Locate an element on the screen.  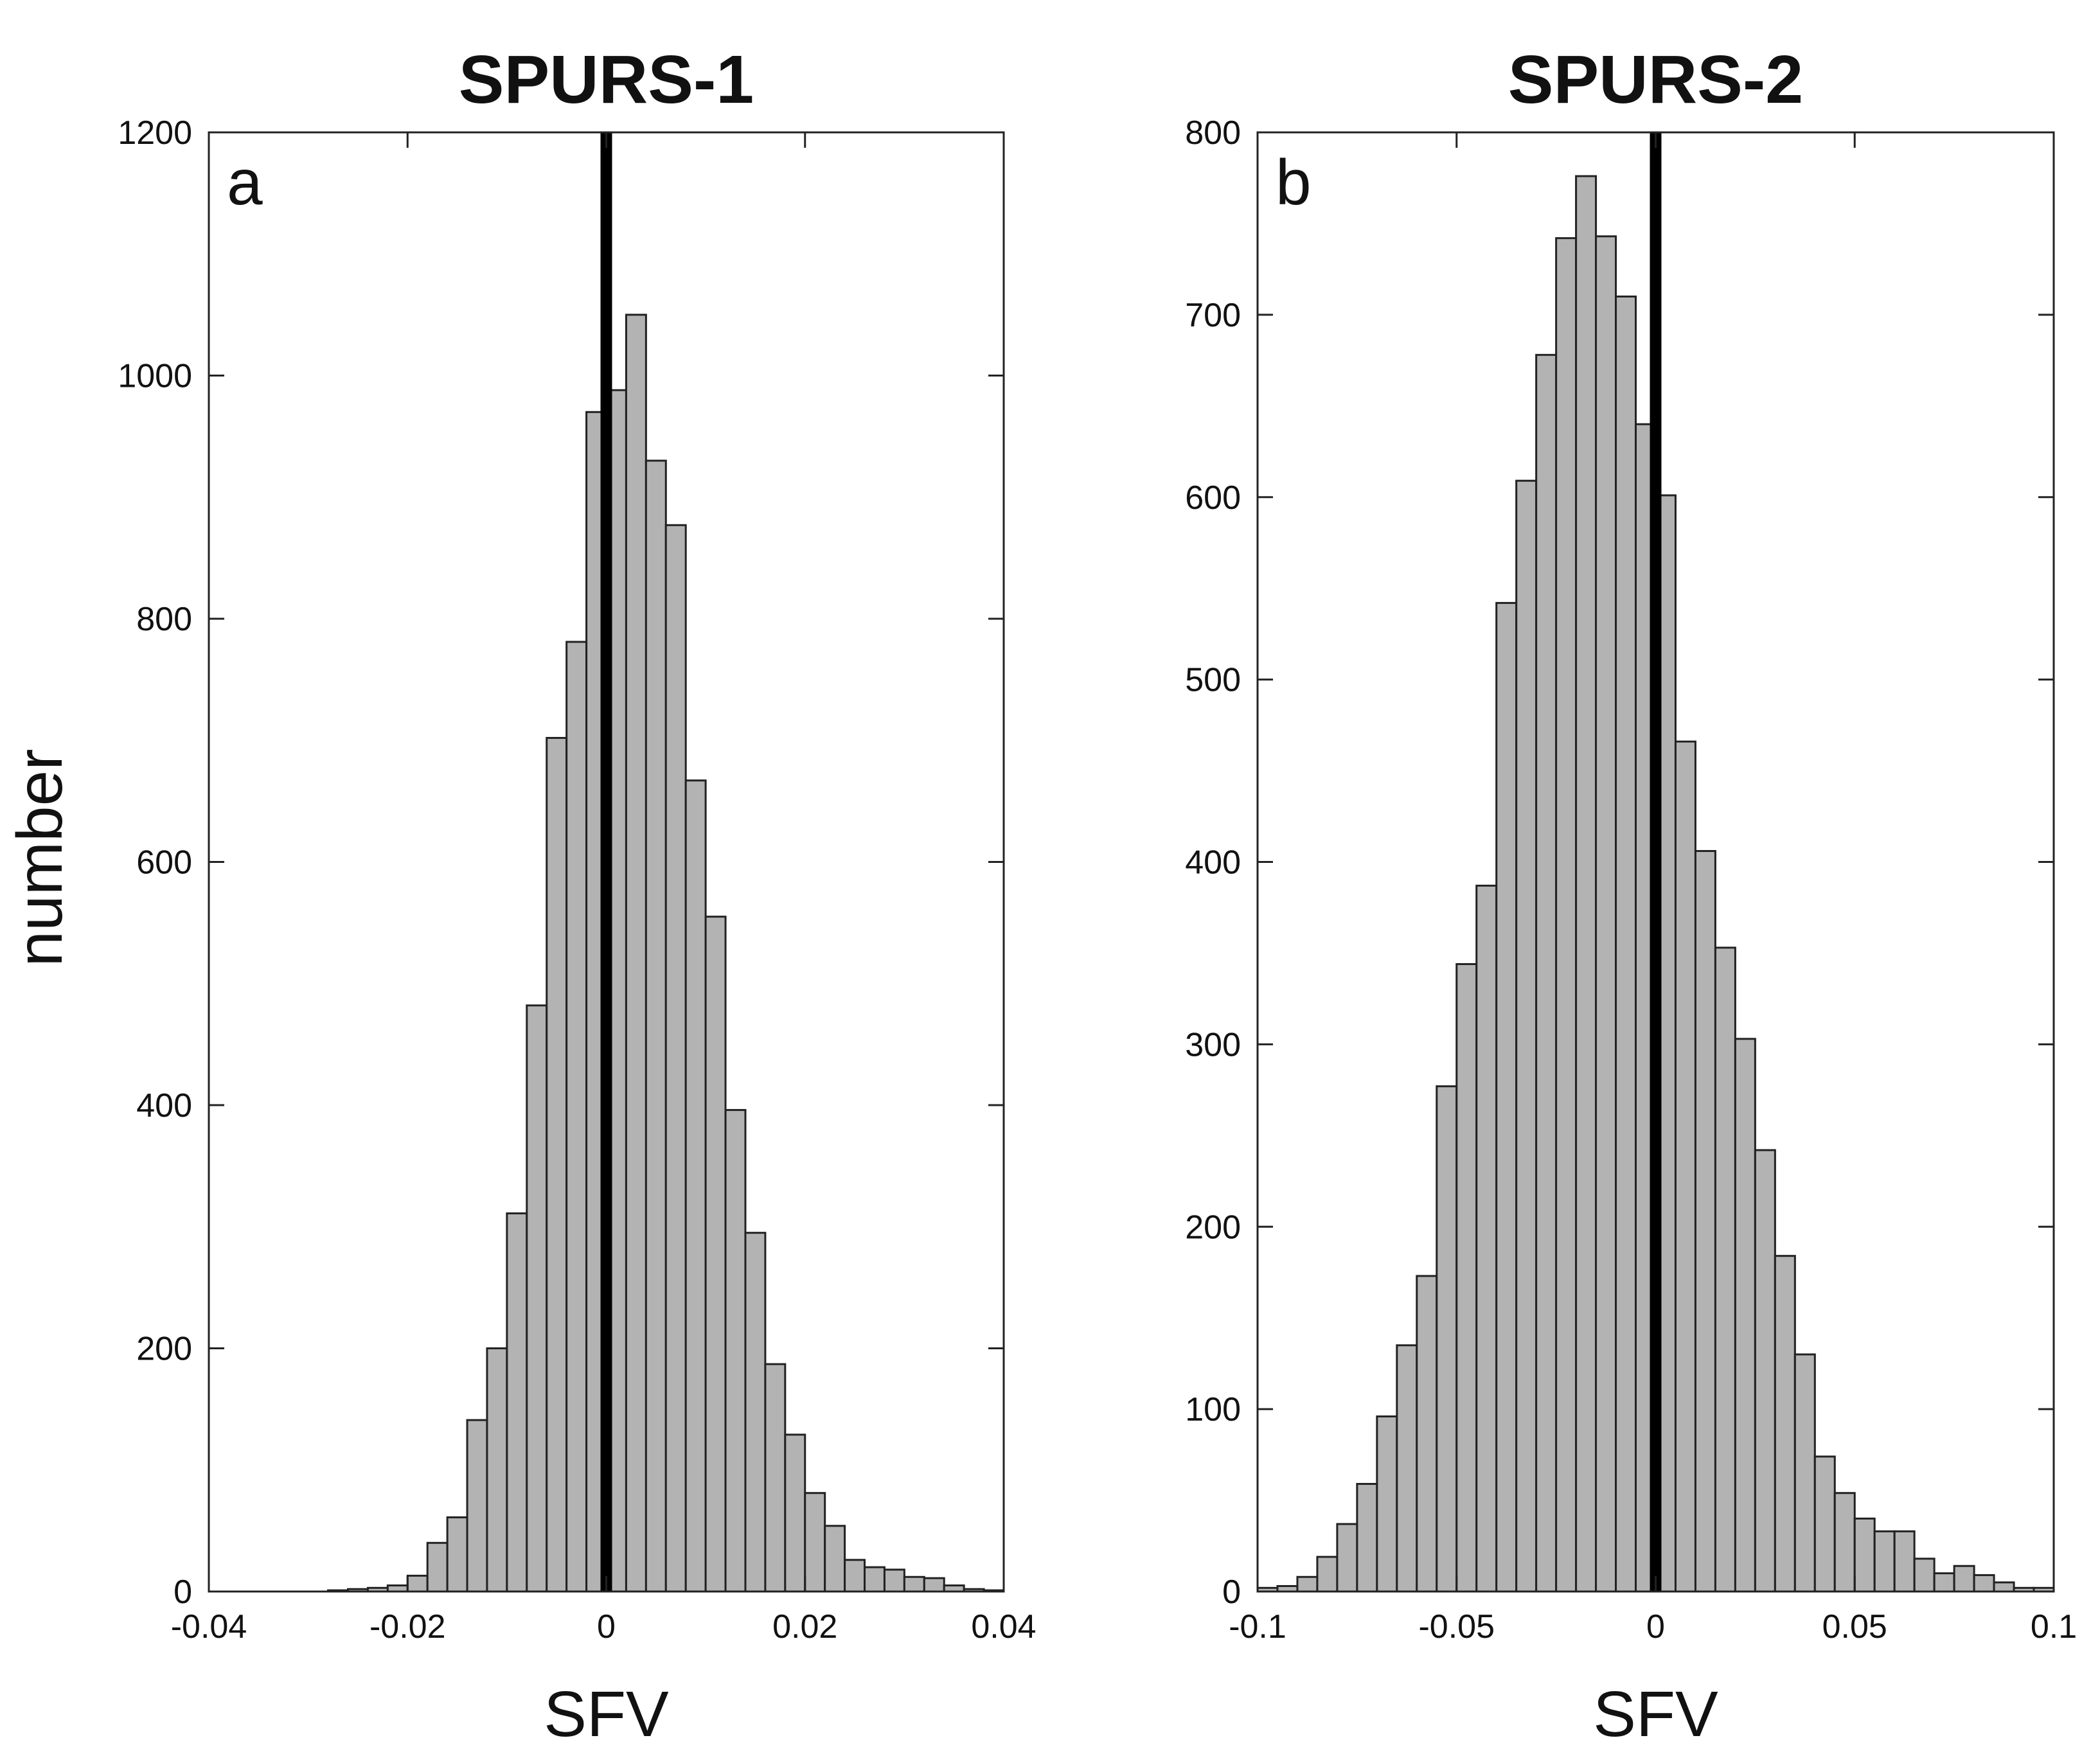
panel-label: b is located at coordinates (1294, 182).